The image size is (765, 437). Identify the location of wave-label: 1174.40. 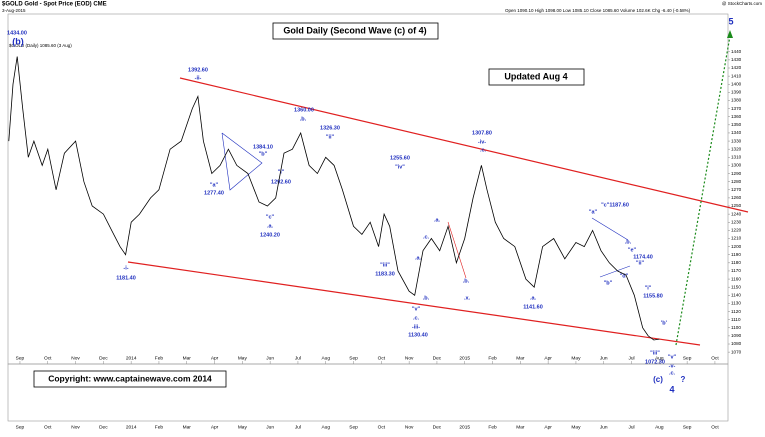
(643, 257).